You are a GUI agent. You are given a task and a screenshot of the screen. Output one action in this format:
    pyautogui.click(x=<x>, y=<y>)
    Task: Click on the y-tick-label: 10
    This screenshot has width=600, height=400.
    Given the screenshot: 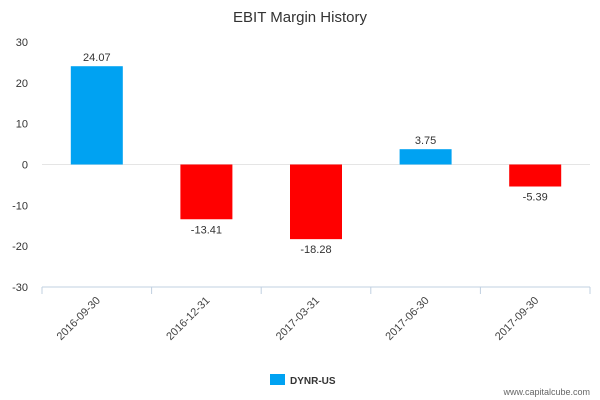 What is the action you would take?
    pyautogui.click(x=22, y=125)
    